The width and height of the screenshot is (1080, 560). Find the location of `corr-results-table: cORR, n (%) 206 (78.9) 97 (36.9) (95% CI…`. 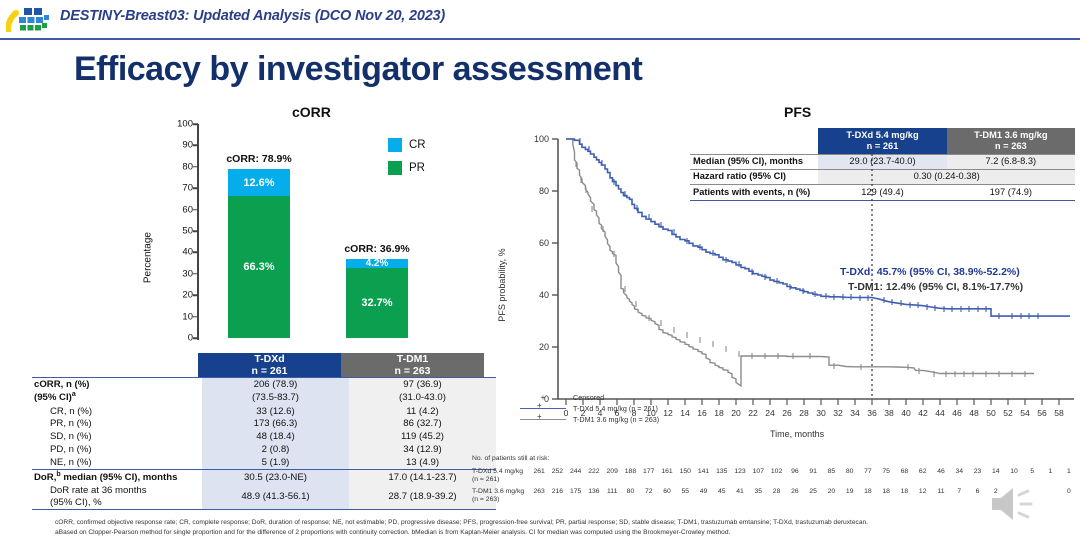

corr-results-table: cORR, n (%) 206 (78.9) 97 (36.9) (95% CI… is located at coordinates (264, 443).